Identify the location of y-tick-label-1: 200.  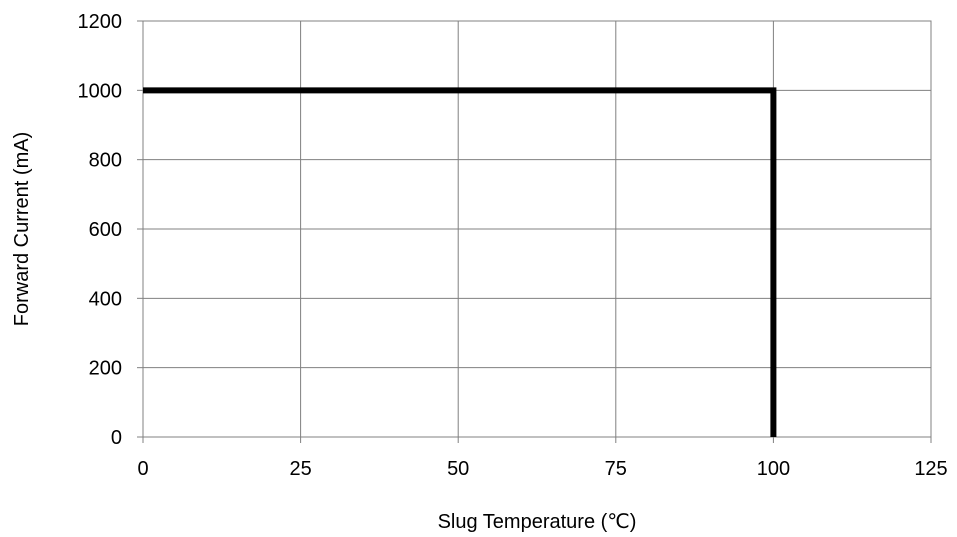
(105, 369).